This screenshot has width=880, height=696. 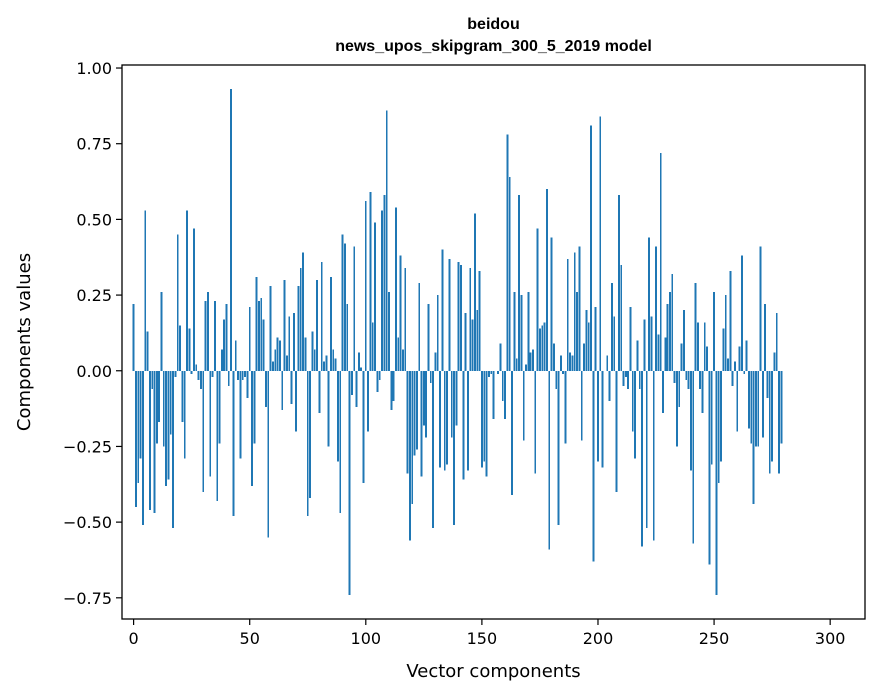 What do you see at coordinates (94, 371) in the screenshot?
I see `y-tick-label-4: 0.00` at bounding box center [94, 371].